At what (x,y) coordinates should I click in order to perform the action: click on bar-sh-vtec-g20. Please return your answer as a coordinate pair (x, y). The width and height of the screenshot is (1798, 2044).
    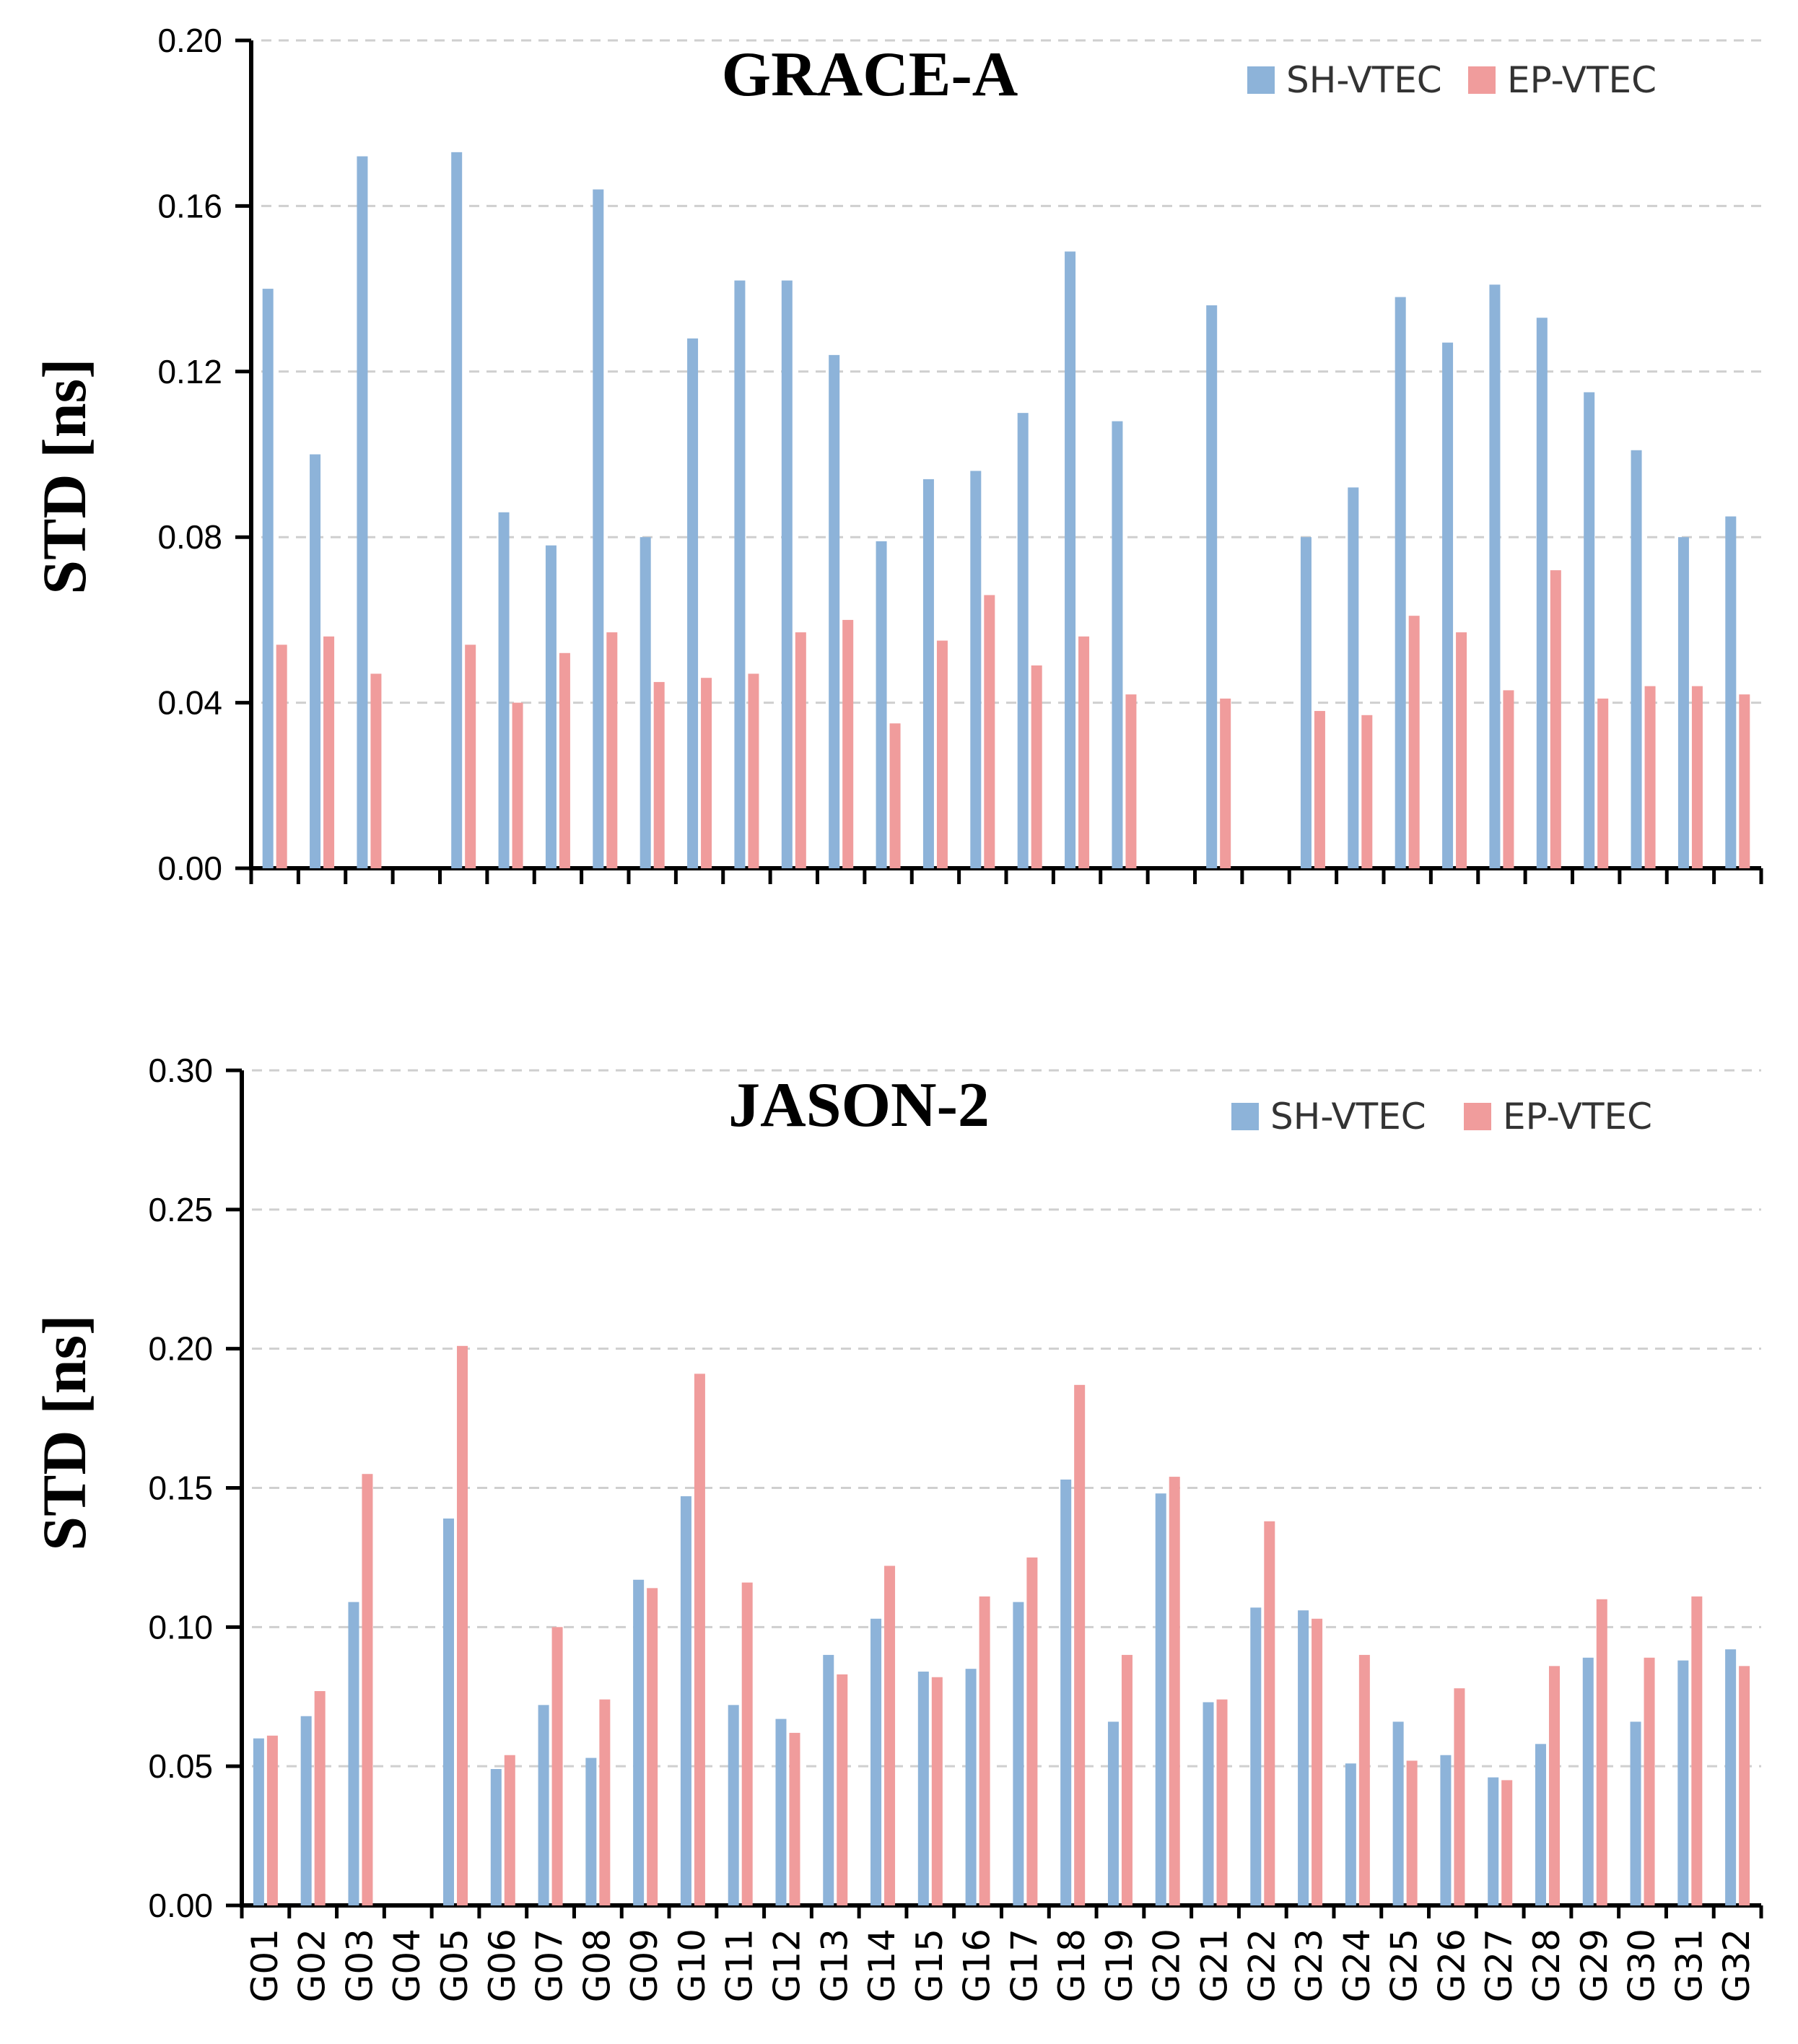
    Looking at the image, I should click on (1160, 1699).